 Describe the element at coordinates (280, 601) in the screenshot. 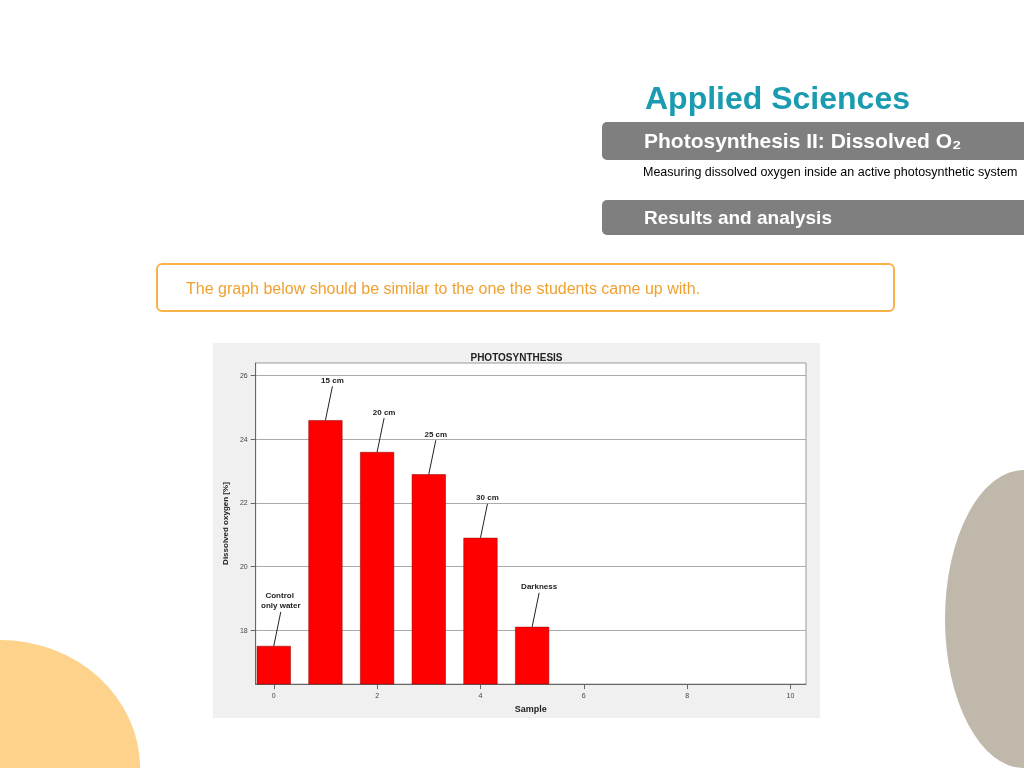

I see `annotation: Control only water` at that location.